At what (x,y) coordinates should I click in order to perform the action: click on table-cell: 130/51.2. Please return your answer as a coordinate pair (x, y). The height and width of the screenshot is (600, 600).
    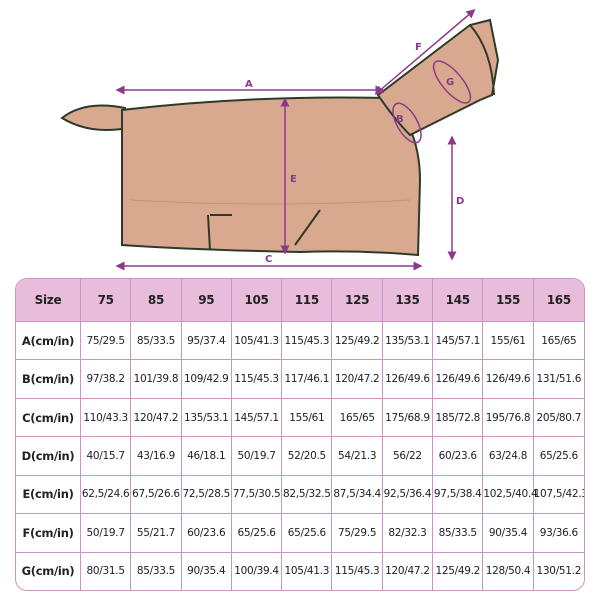
    Looking at the image, I should click on (559, 571).